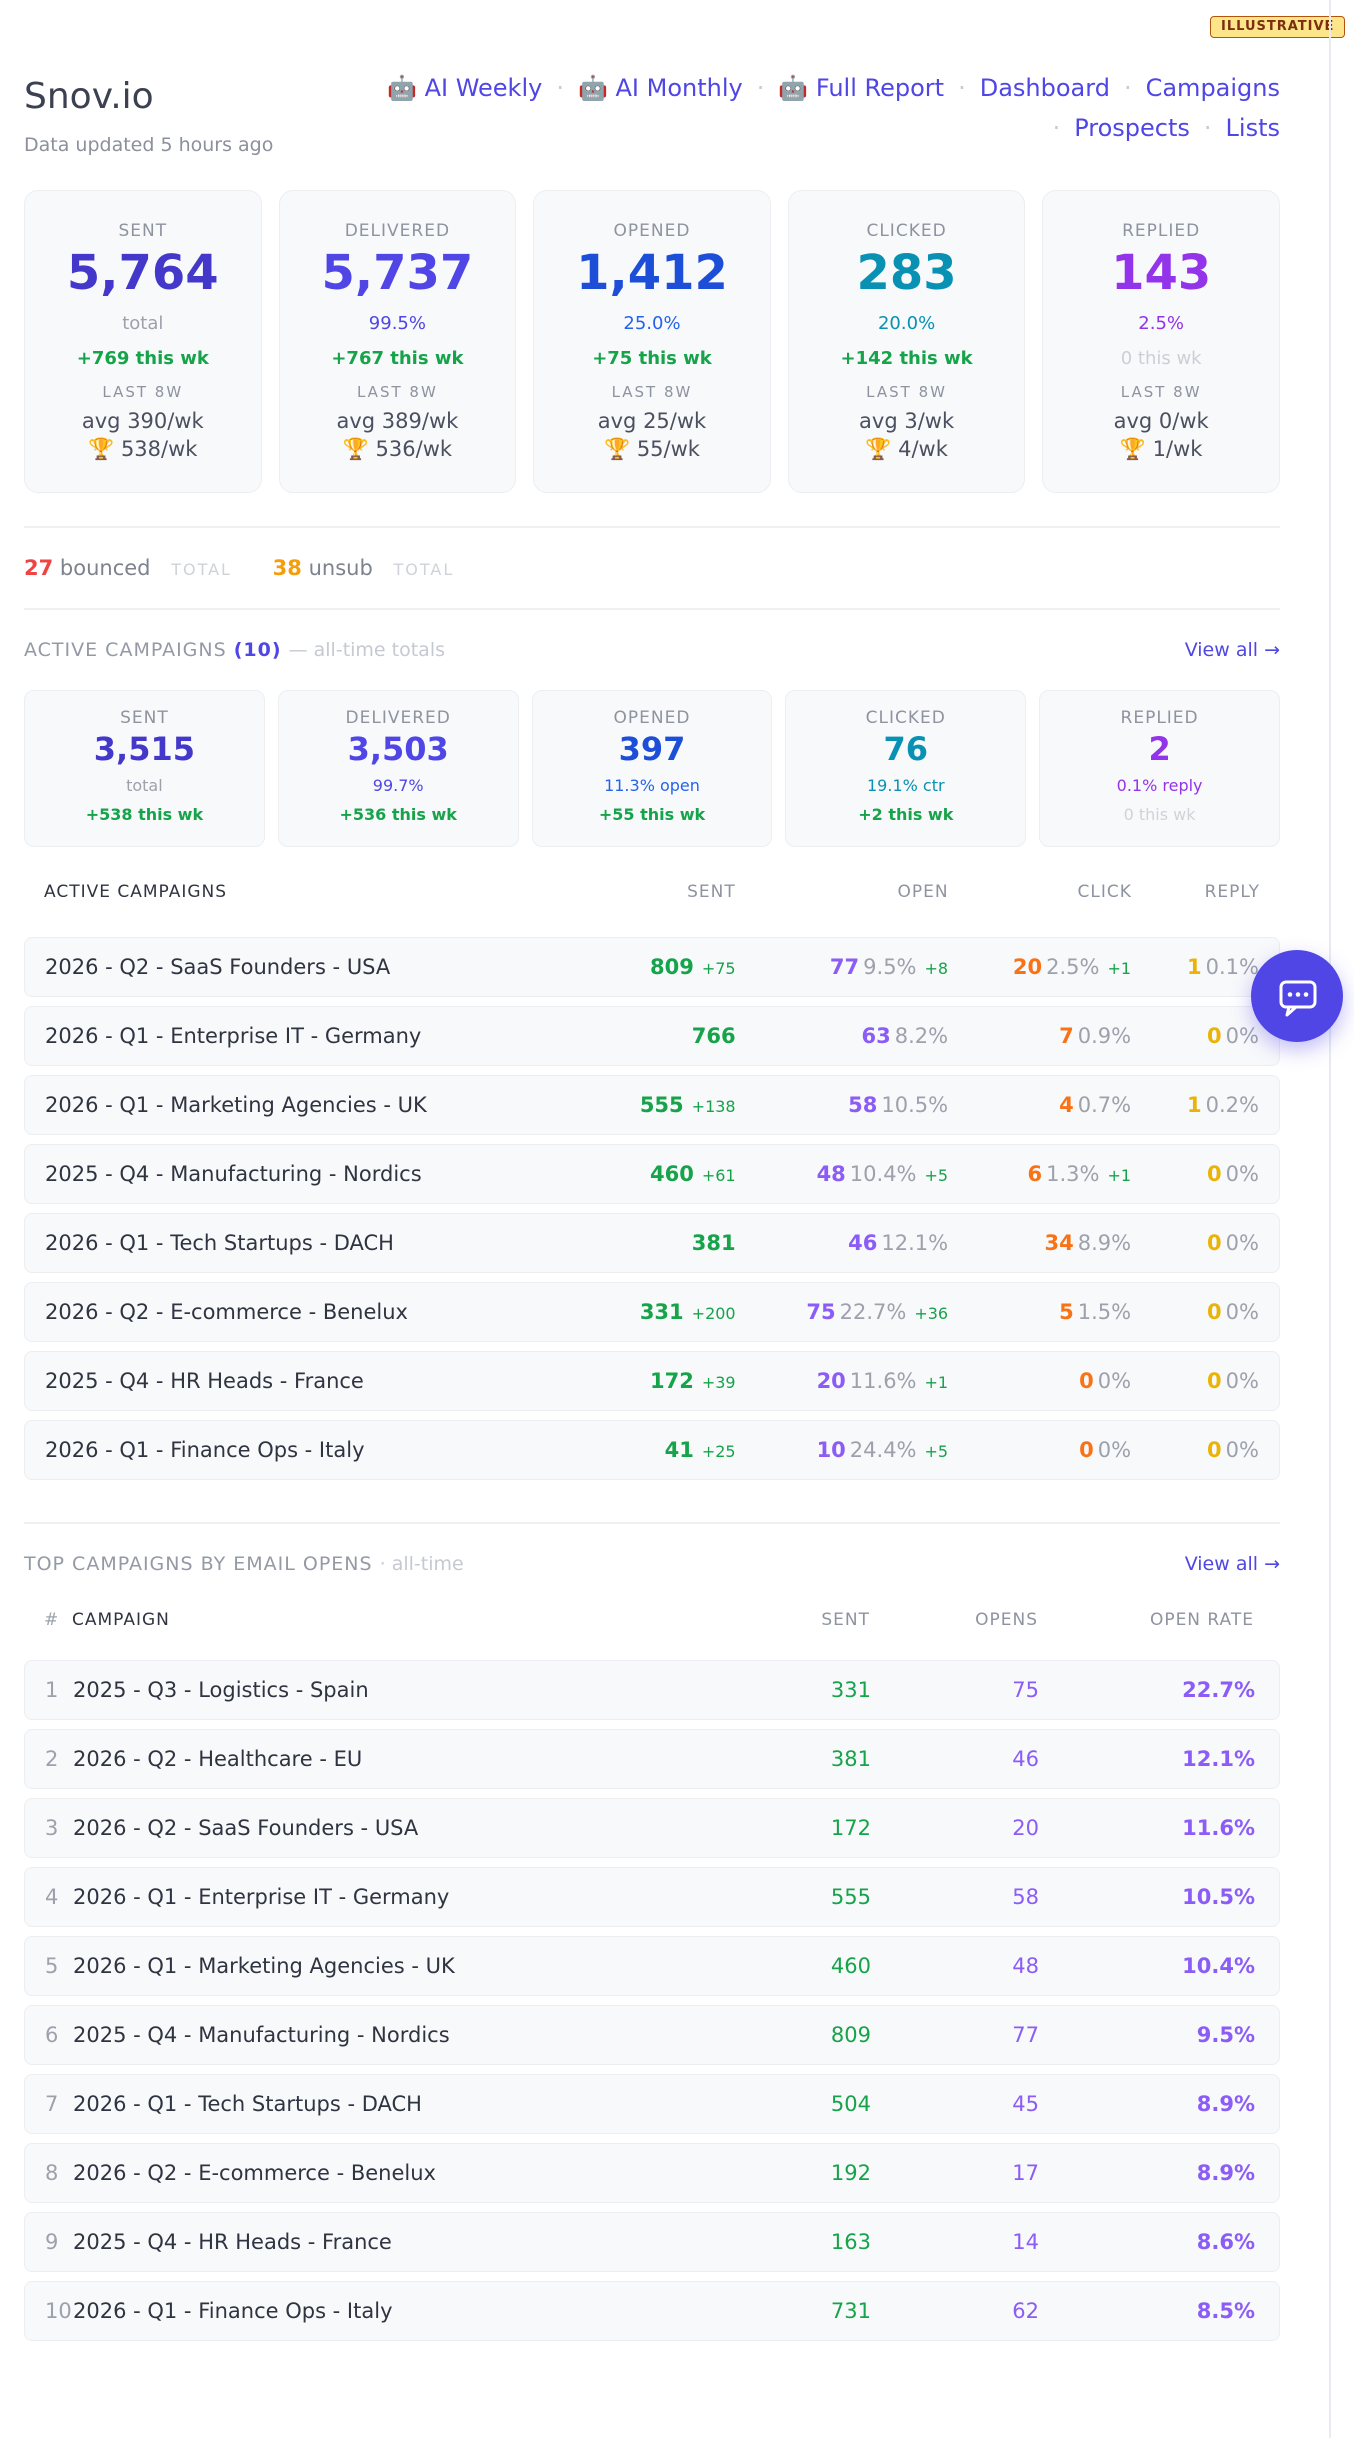  I want to click on nav-full-report: 🤖 Full Report, so click(861, 88).